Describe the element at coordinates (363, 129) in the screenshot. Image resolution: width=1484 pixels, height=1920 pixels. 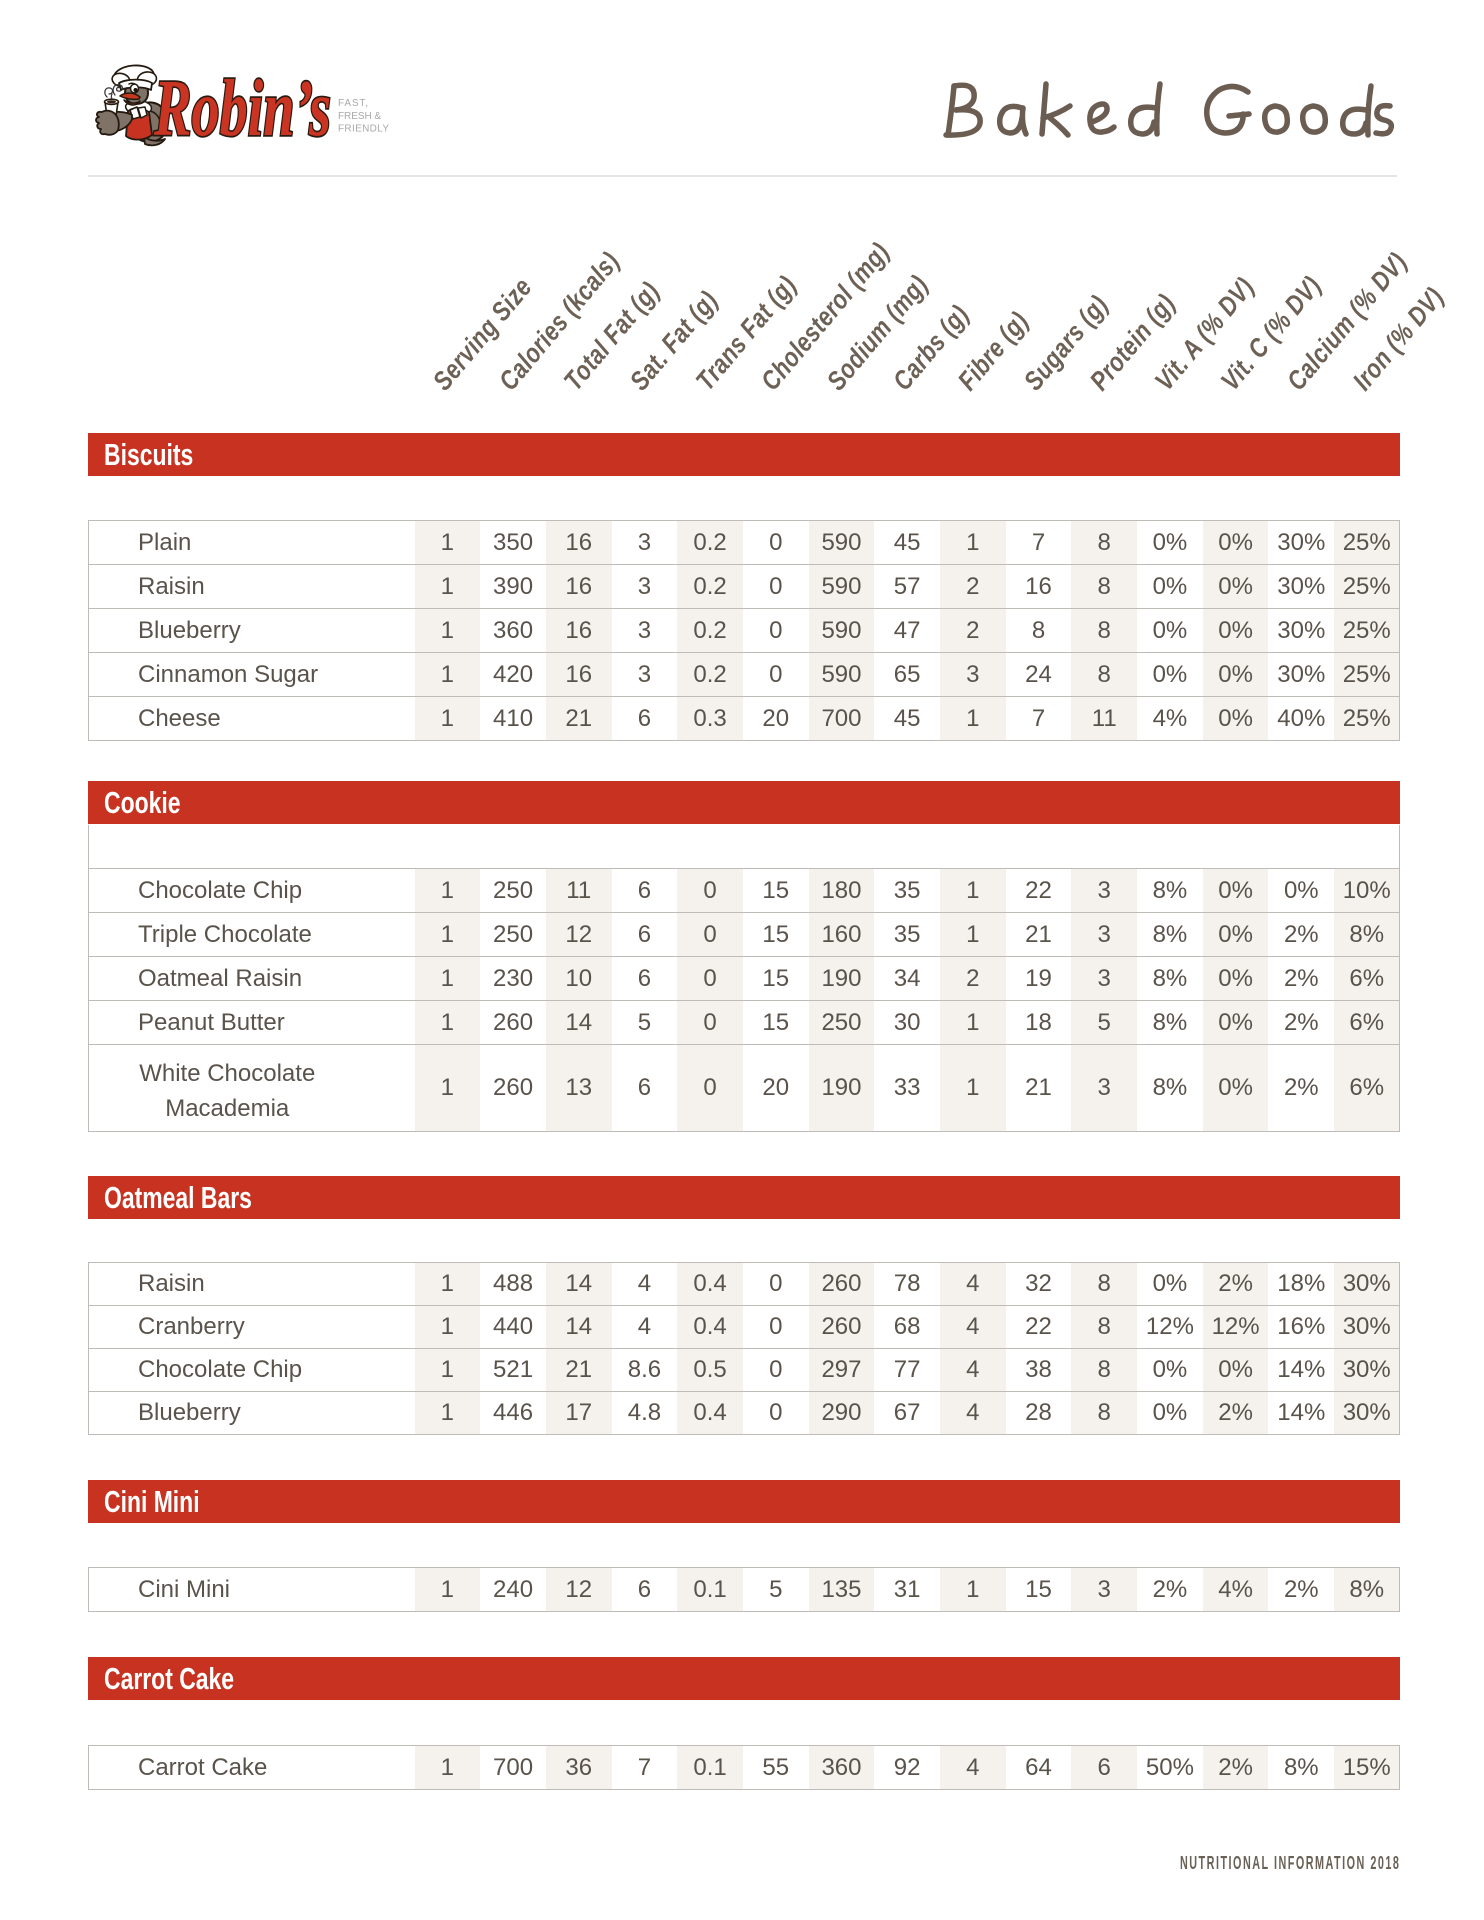
I see `svg-text: FRIENDLY` at that location.